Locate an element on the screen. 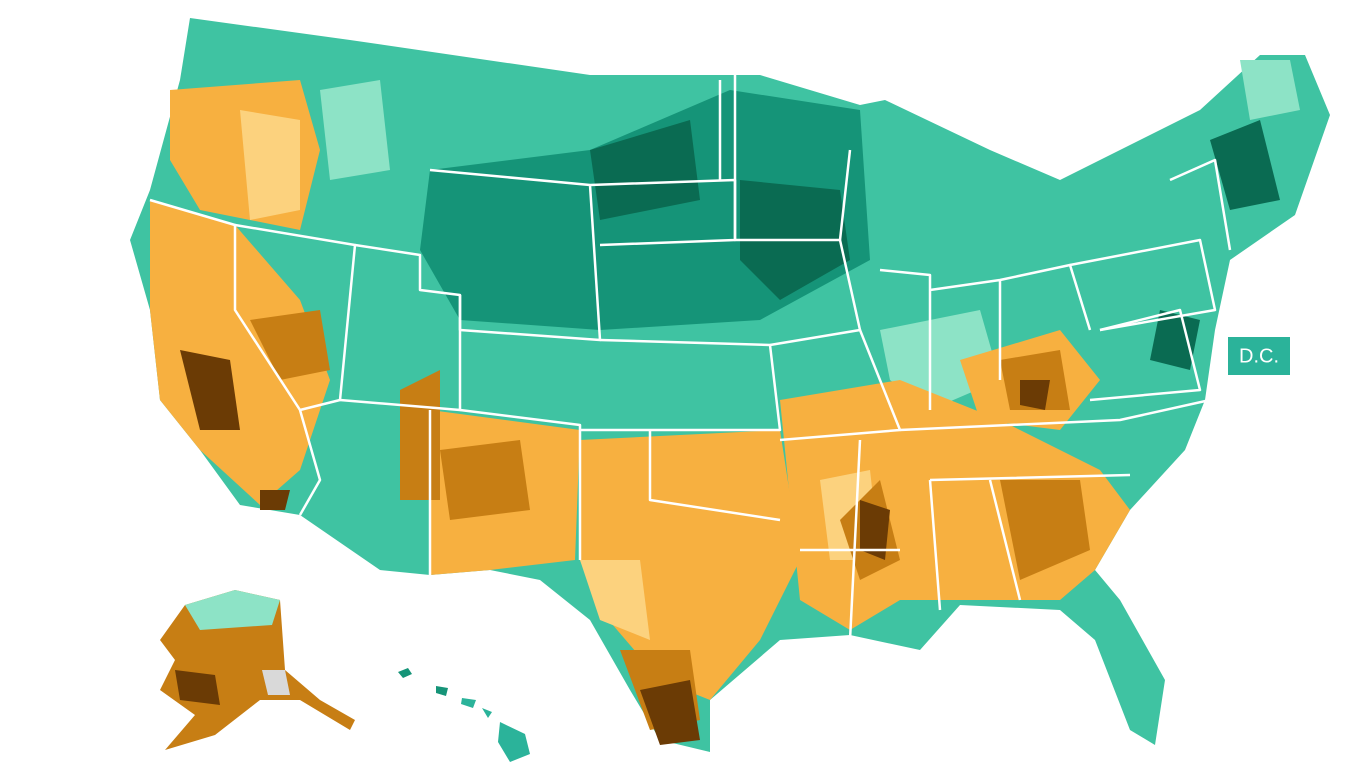 This screenshot has height=768, width=1366. dc-label: D.C. is located at coordinates (1259, 356).